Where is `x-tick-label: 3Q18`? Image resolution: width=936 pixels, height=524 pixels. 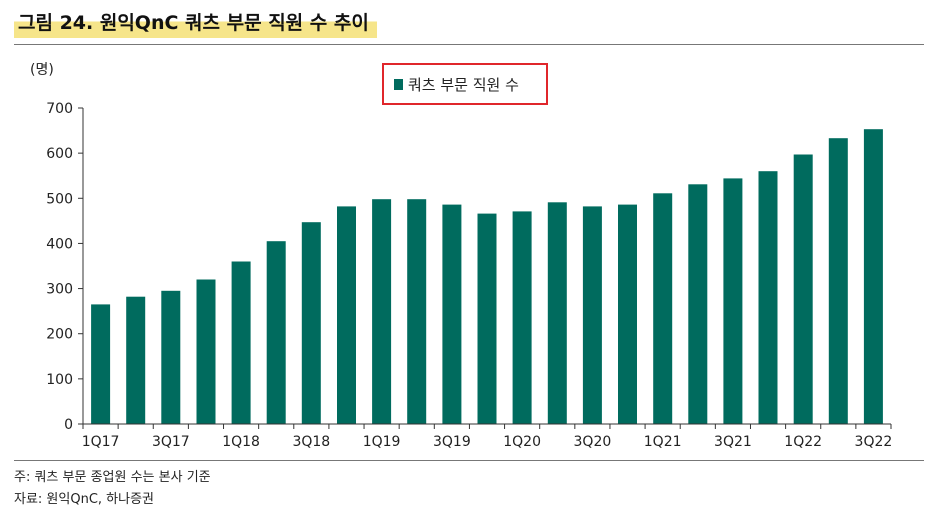
x-tick-label: 3Q18 is located at coordinates (311, 442).